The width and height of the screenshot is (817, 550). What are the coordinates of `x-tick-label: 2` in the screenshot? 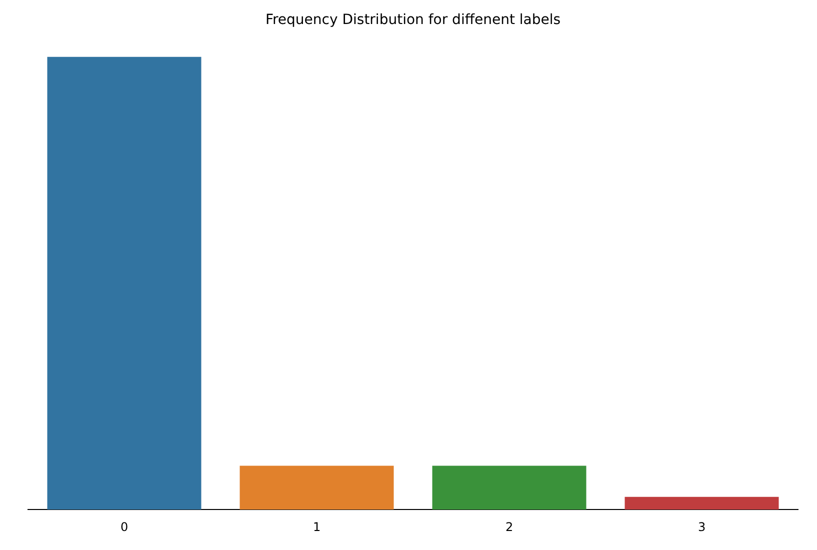 It's located at (509, 527).